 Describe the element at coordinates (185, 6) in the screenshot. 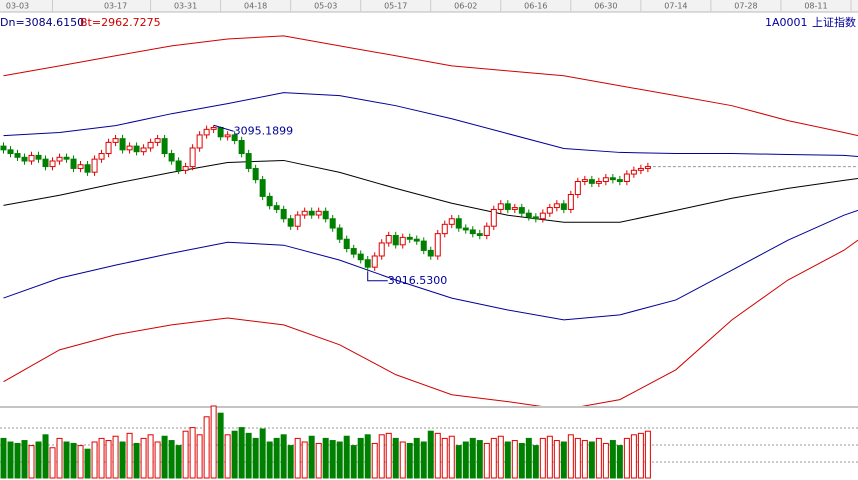

I see `x-tick-label: 03-31` at that location.